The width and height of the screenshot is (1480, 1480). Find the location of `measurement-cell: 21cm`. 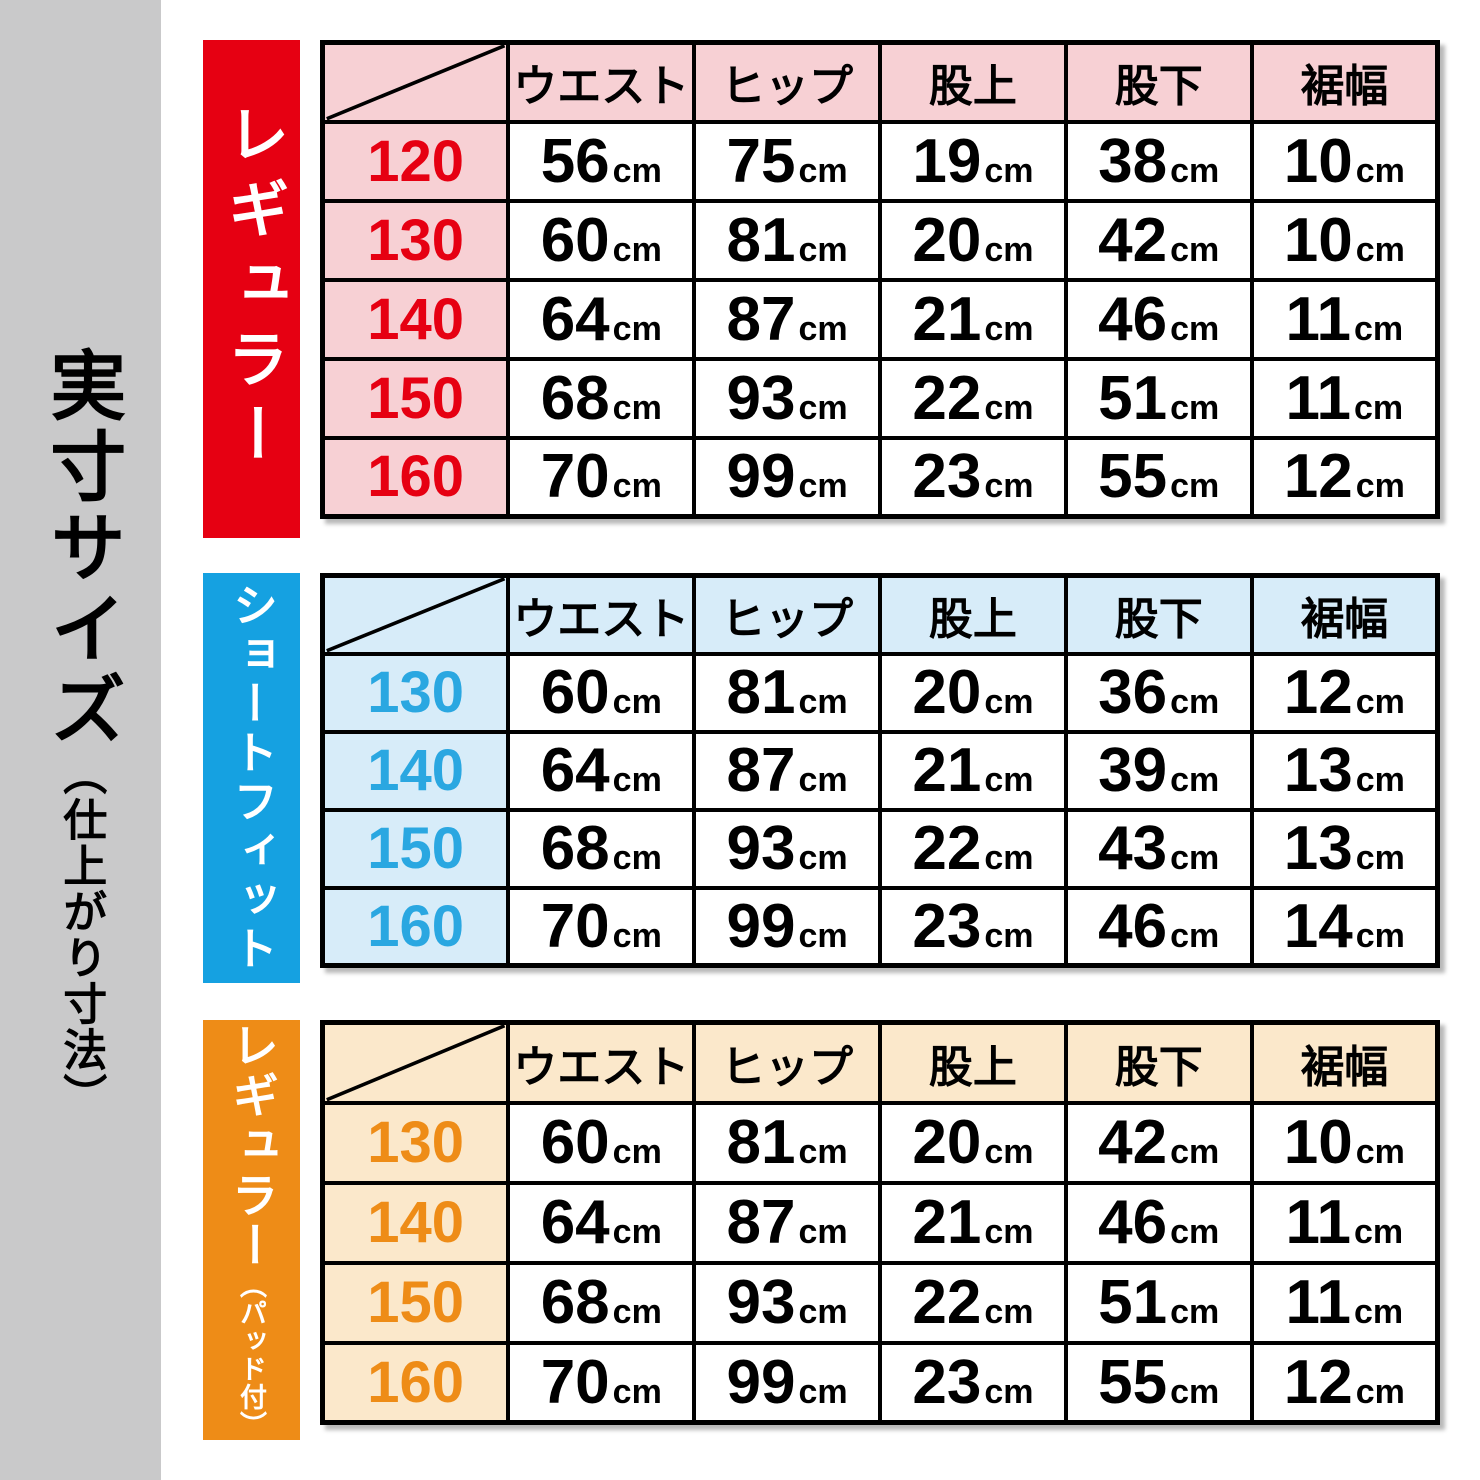

measurement-cell: 21cm is located at coordinates (972, 1222).